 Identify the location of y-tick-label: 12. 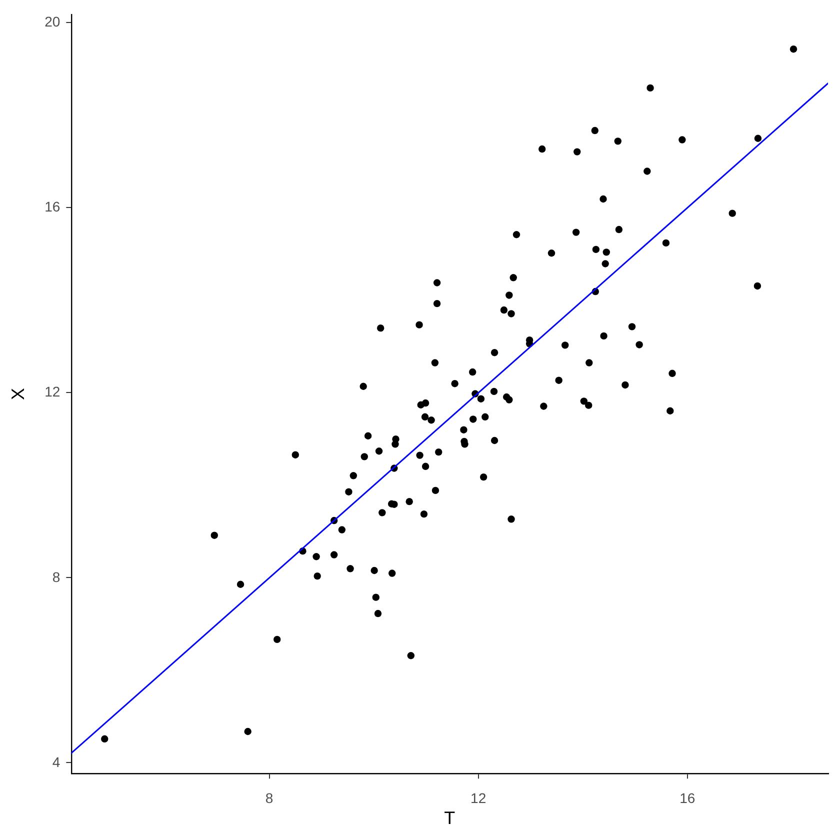
(52, 392).